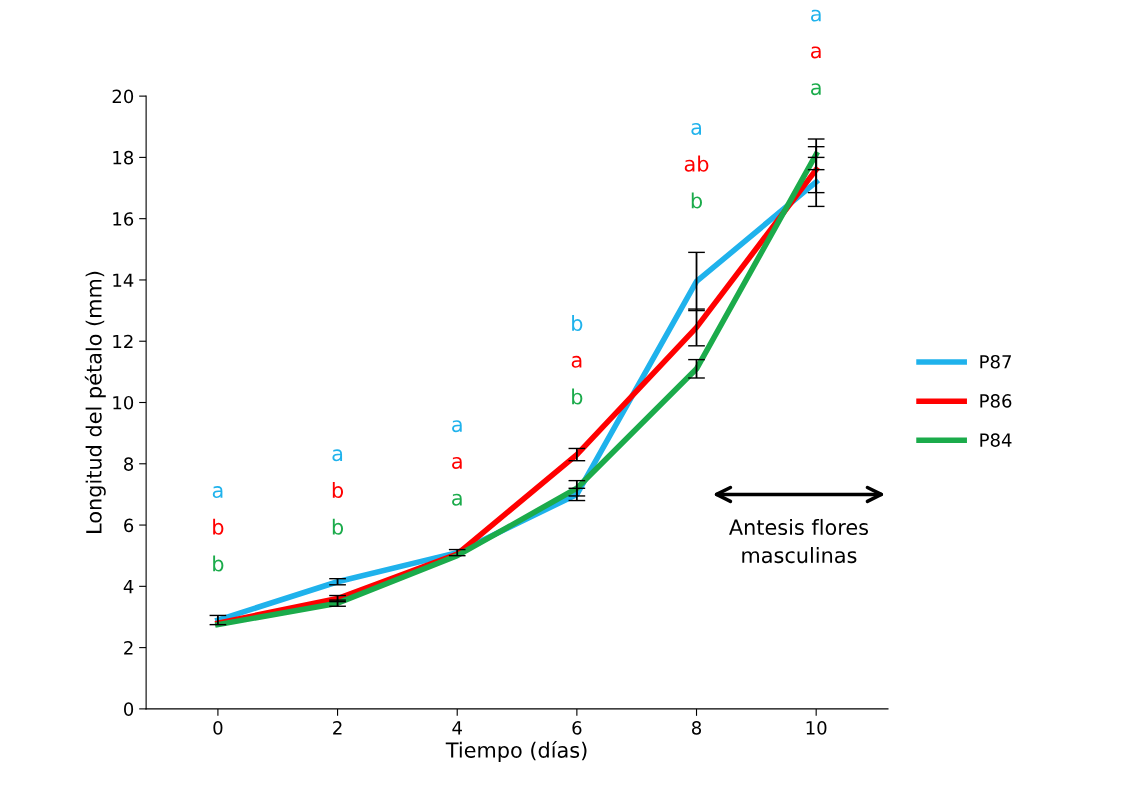  Describe the element at coordinates (123, 402) in the screenshot. I see `y-tick-label: 10` at that location.